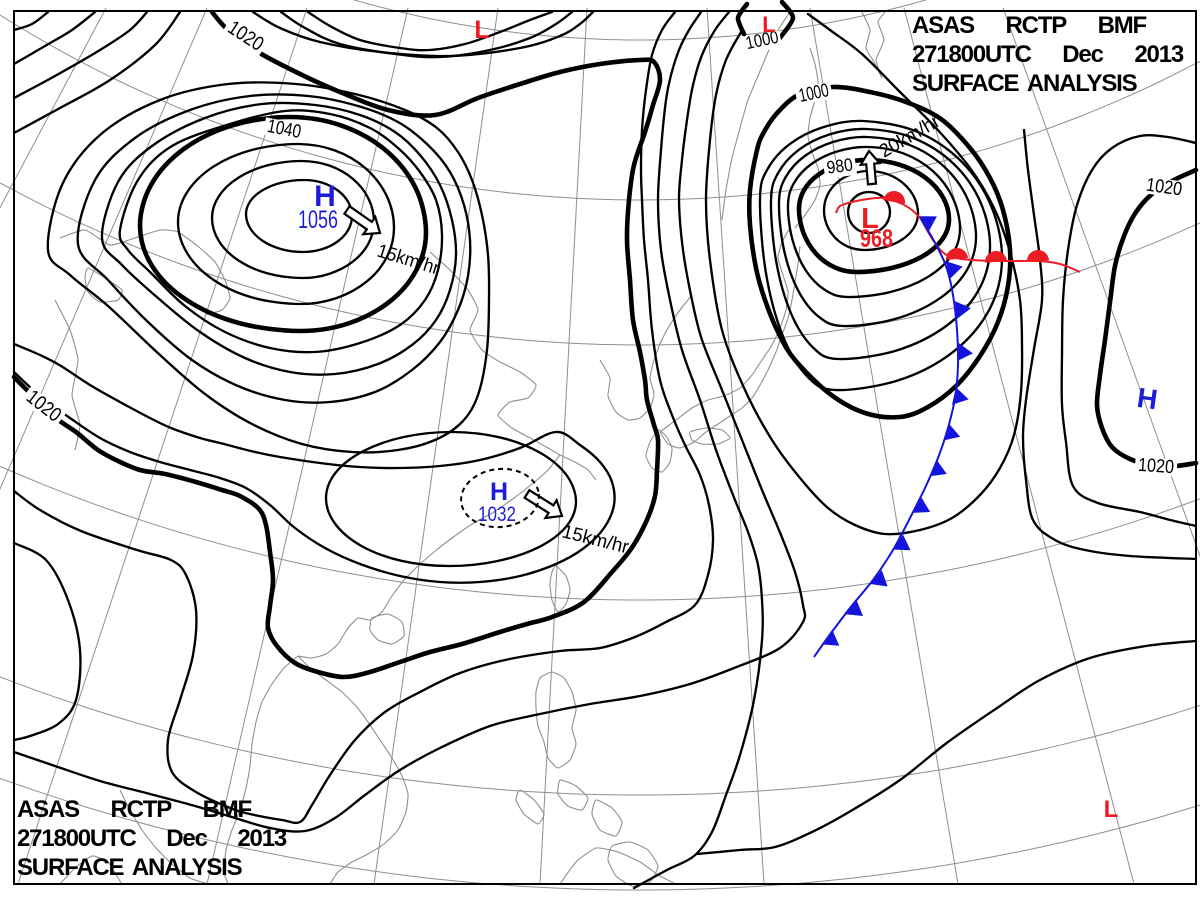 This screenshot has height=900, width=1200. Describe the element at coordinates (318, 220) in the screenshot. I see `svg-text: 1056` at that location.